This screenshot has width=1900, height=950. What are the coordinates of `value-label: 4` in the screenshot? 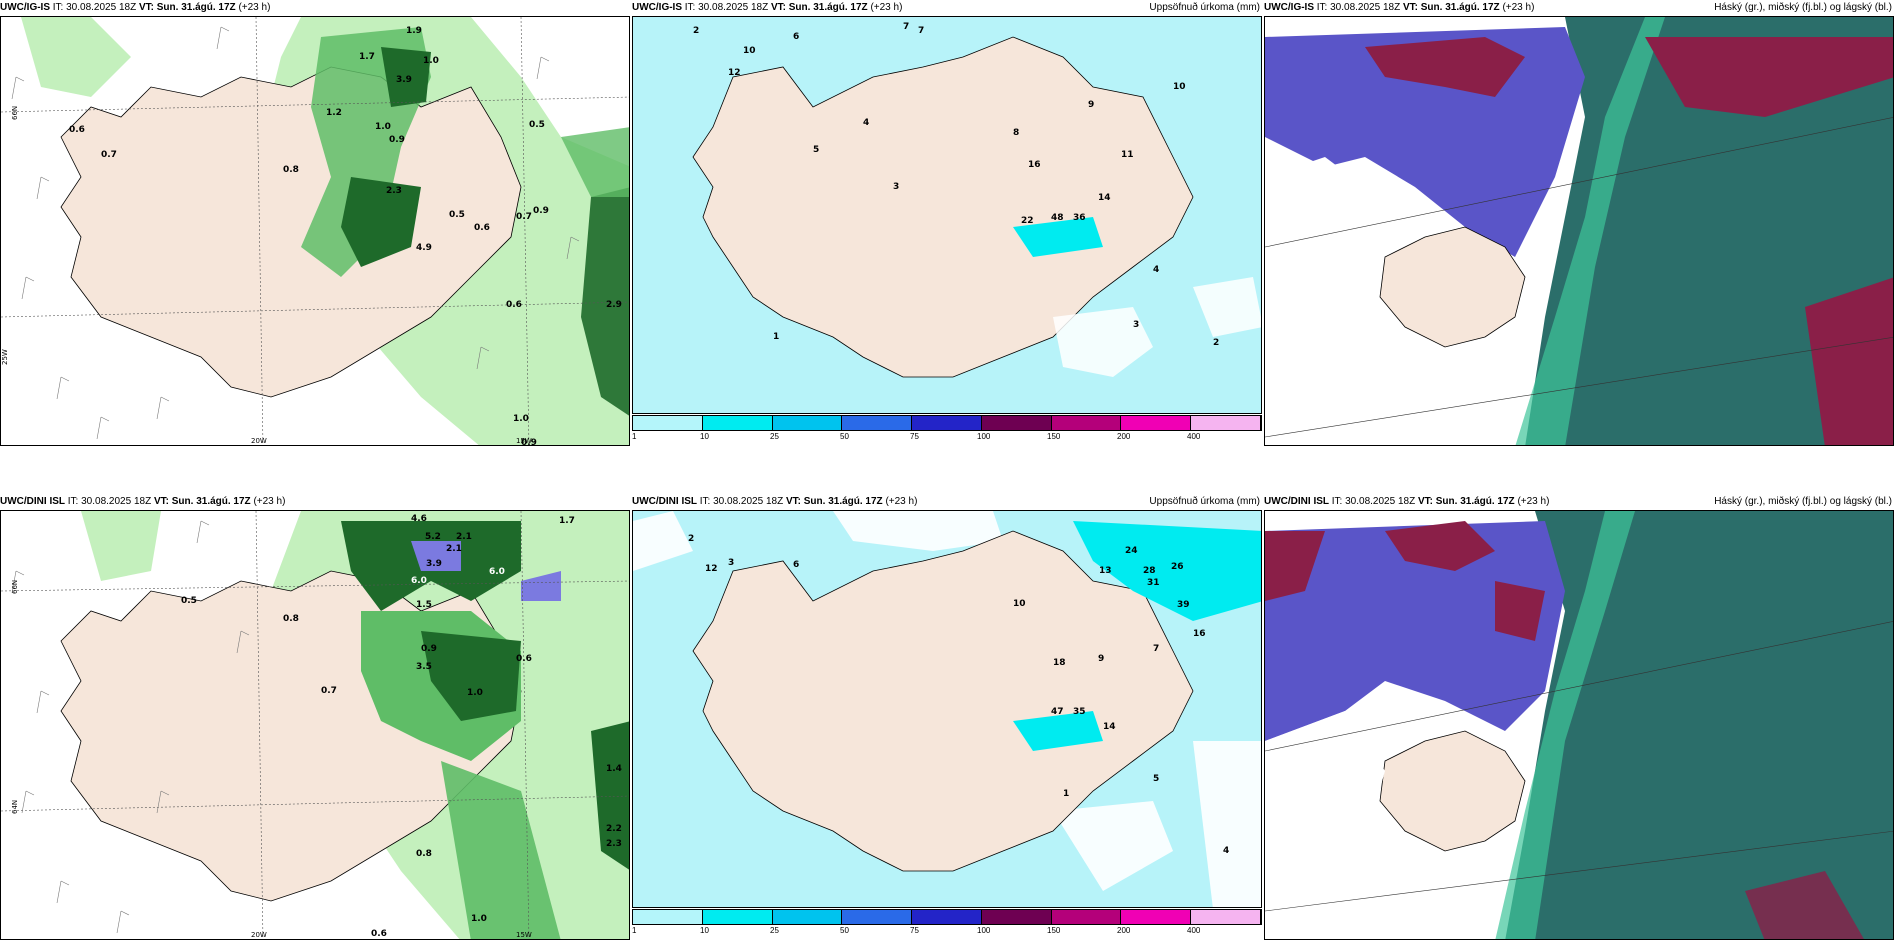 It's located at (866, 123).